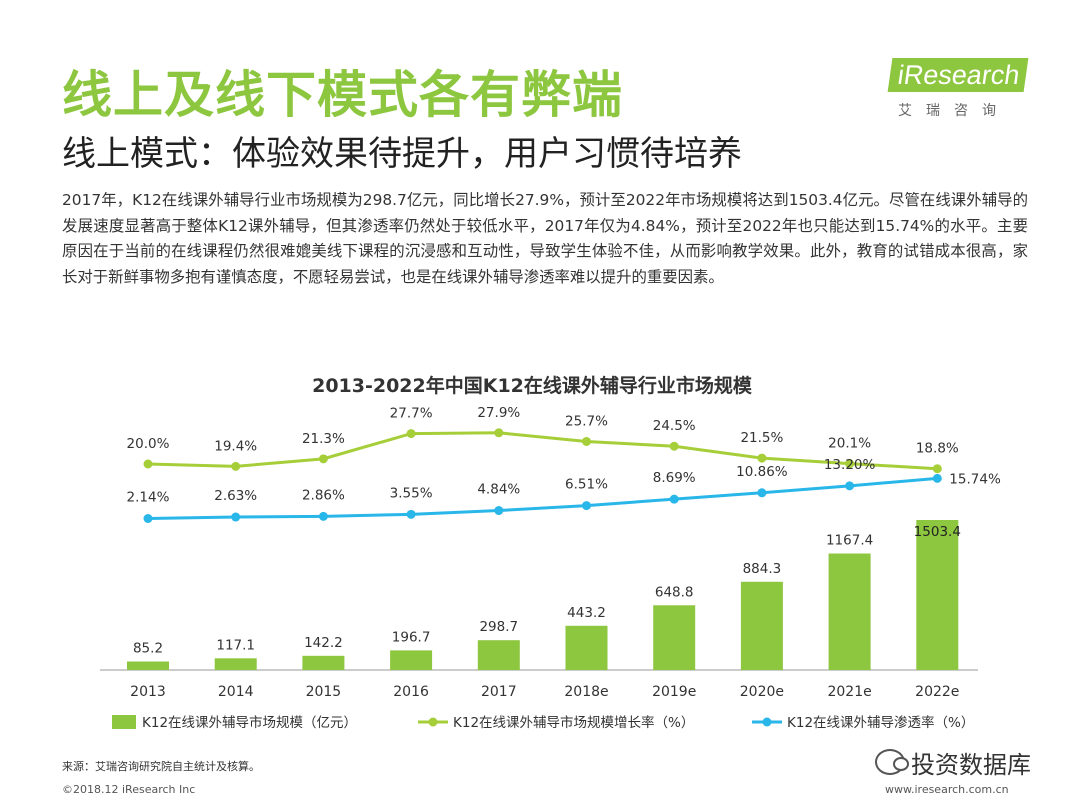  Describe the element at coordinates (235, 446) in the screenshot. I see `growth-label: 19.4%` at that location.